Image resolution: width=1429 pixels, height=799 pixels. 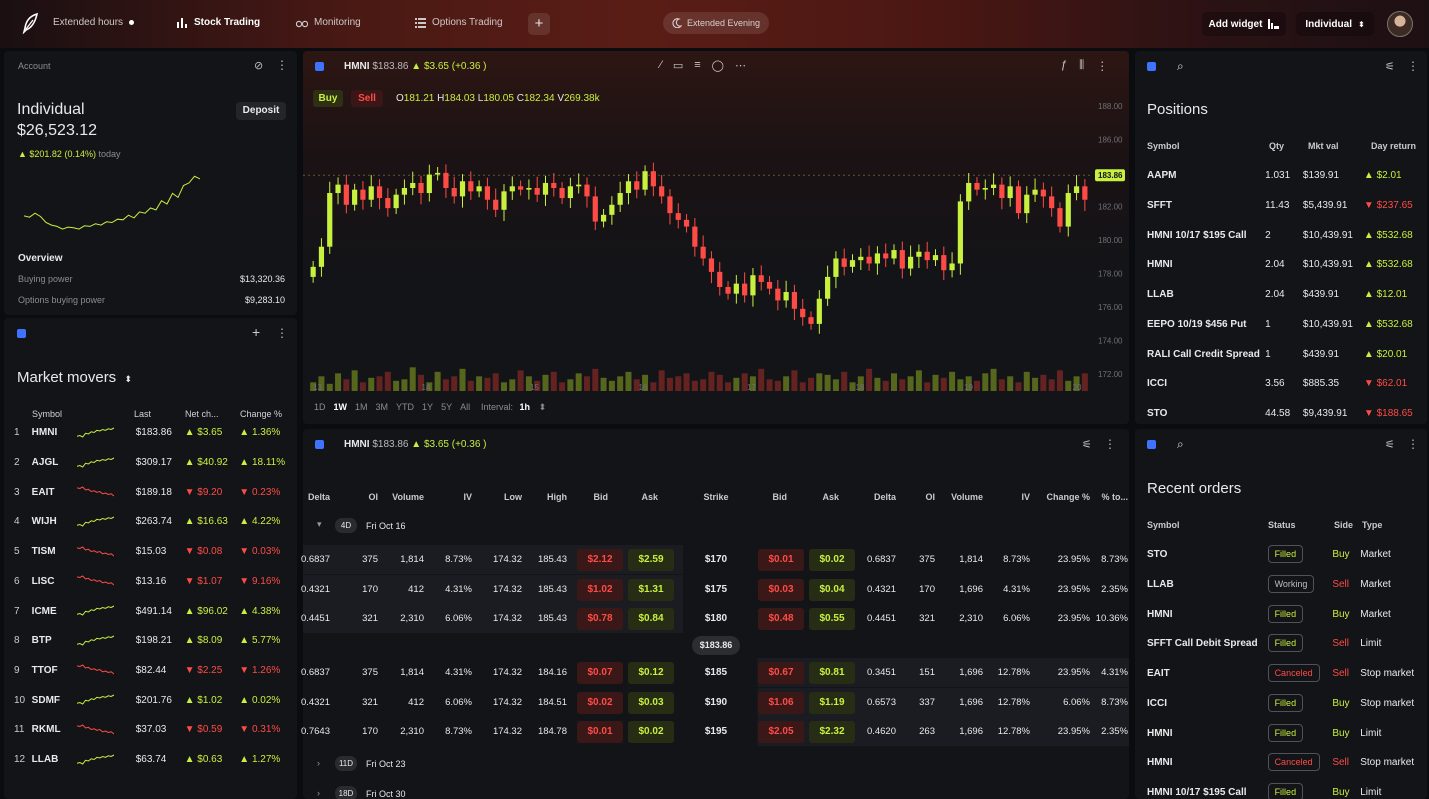 What do you see at coordinates (386, 794) in the screenshot?
I see `expiry-row-3: Fri Oct 30` at bounding box center [386, 794].